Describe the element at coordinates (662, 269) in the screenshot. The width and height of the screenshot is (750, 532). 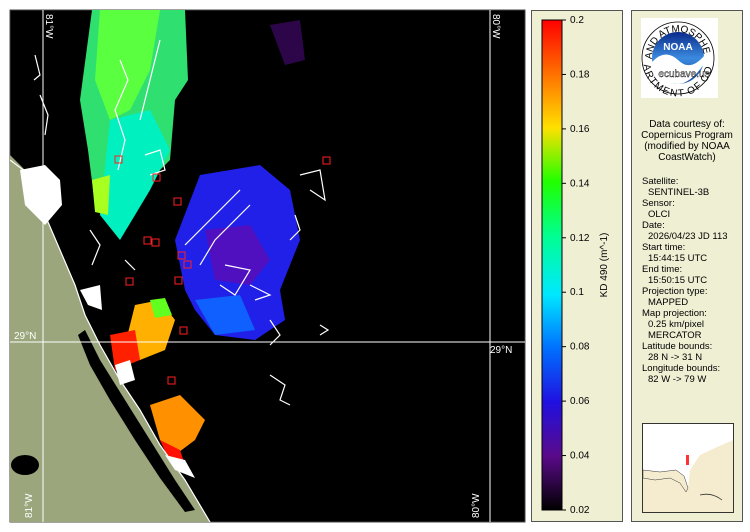
I see `info-label: End time:` at that location.